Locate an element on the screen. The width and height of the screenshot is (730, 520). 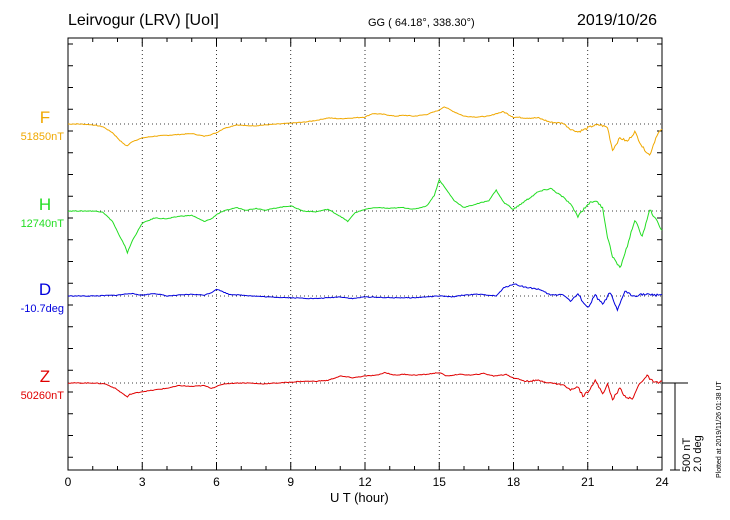
x-tick-label: 0 is located at coordinates (68, 482).